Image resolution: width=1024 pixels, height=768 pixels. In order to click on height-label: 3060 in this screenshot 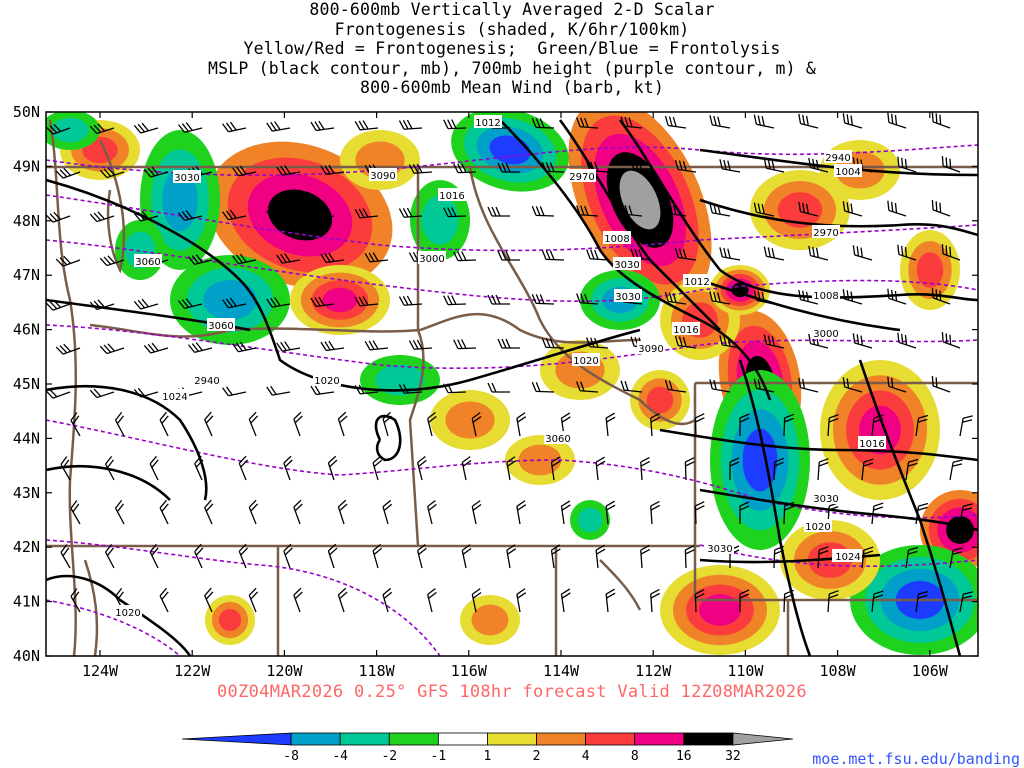, I will do `click(147, 262)`.